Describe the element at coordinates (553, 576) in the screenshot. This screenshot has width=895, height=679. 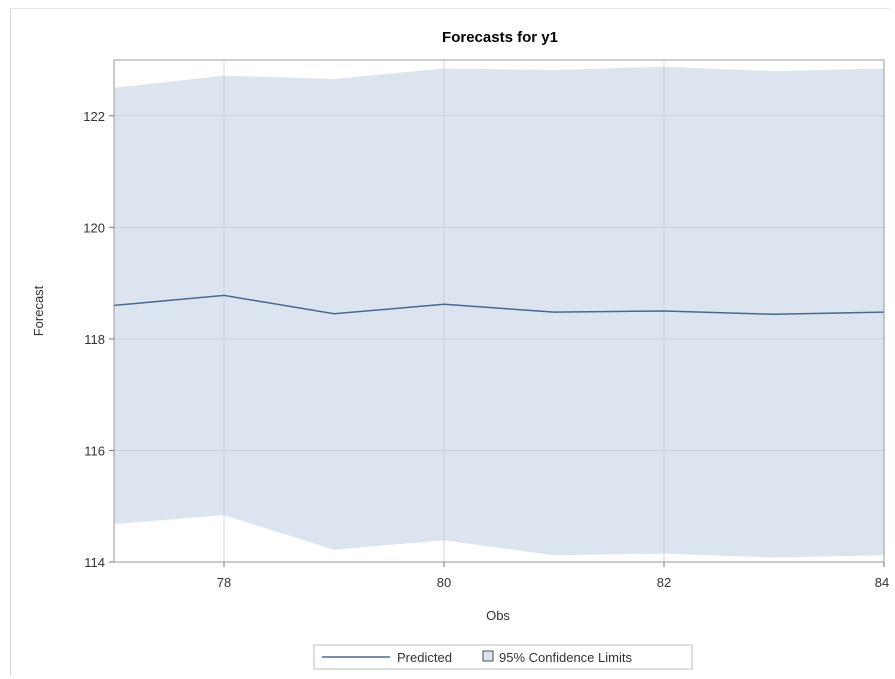
I see `x-axis-ticks: 78 80 82 84` at that location.